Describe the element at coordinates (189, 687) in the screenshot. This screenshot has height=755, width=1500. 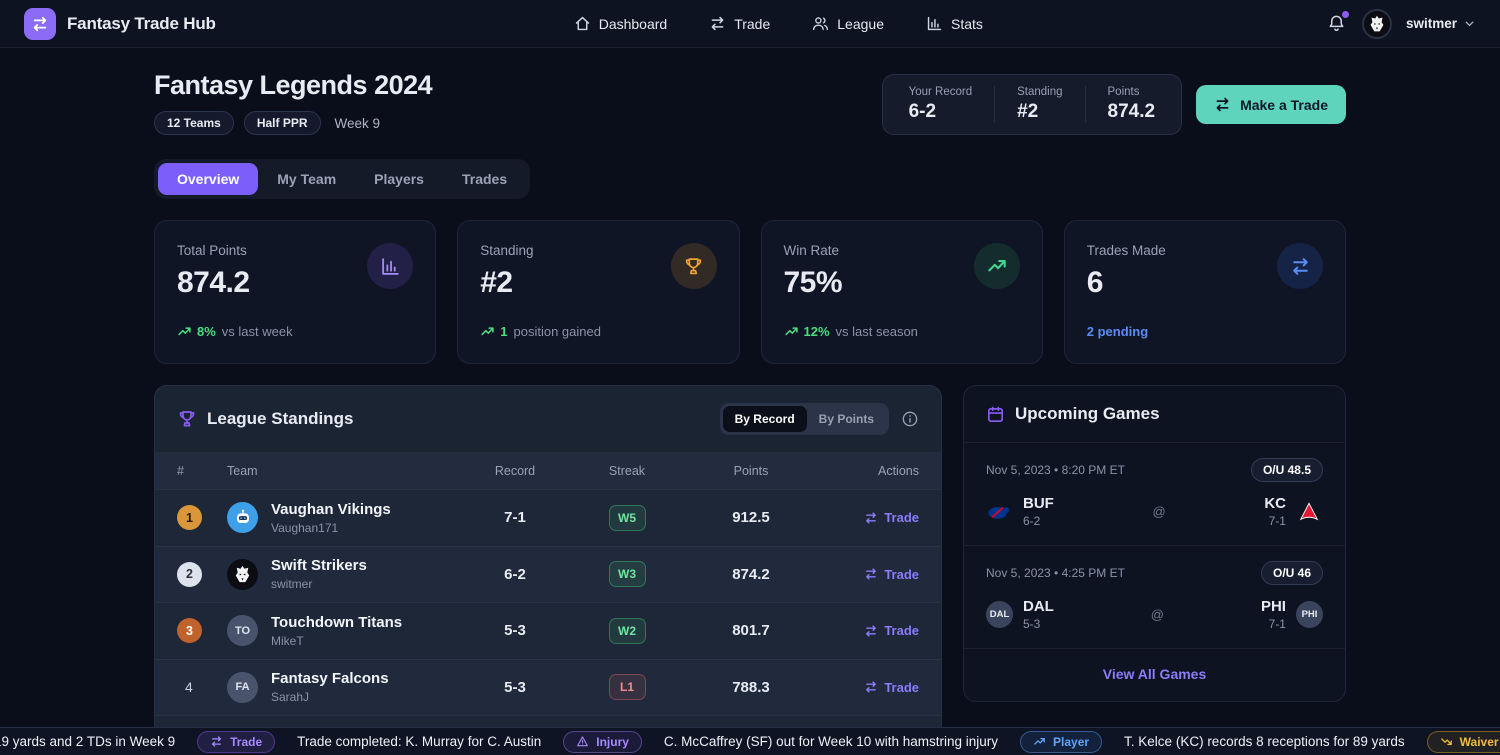
I see `rank-number: 4` at that location.